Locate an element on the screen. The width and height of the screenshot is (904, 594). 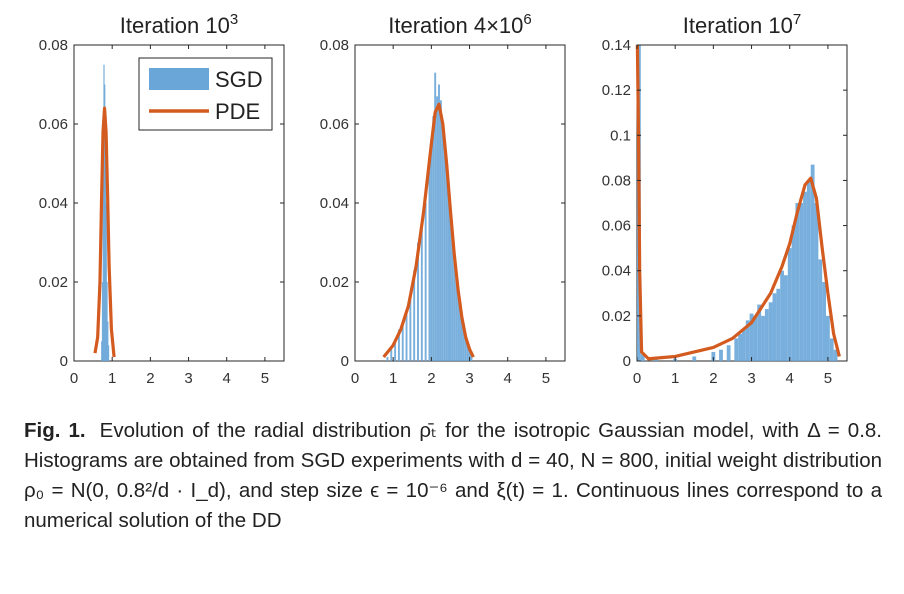
legend-label-sgd: SGD is located at coordinates (239, 79).